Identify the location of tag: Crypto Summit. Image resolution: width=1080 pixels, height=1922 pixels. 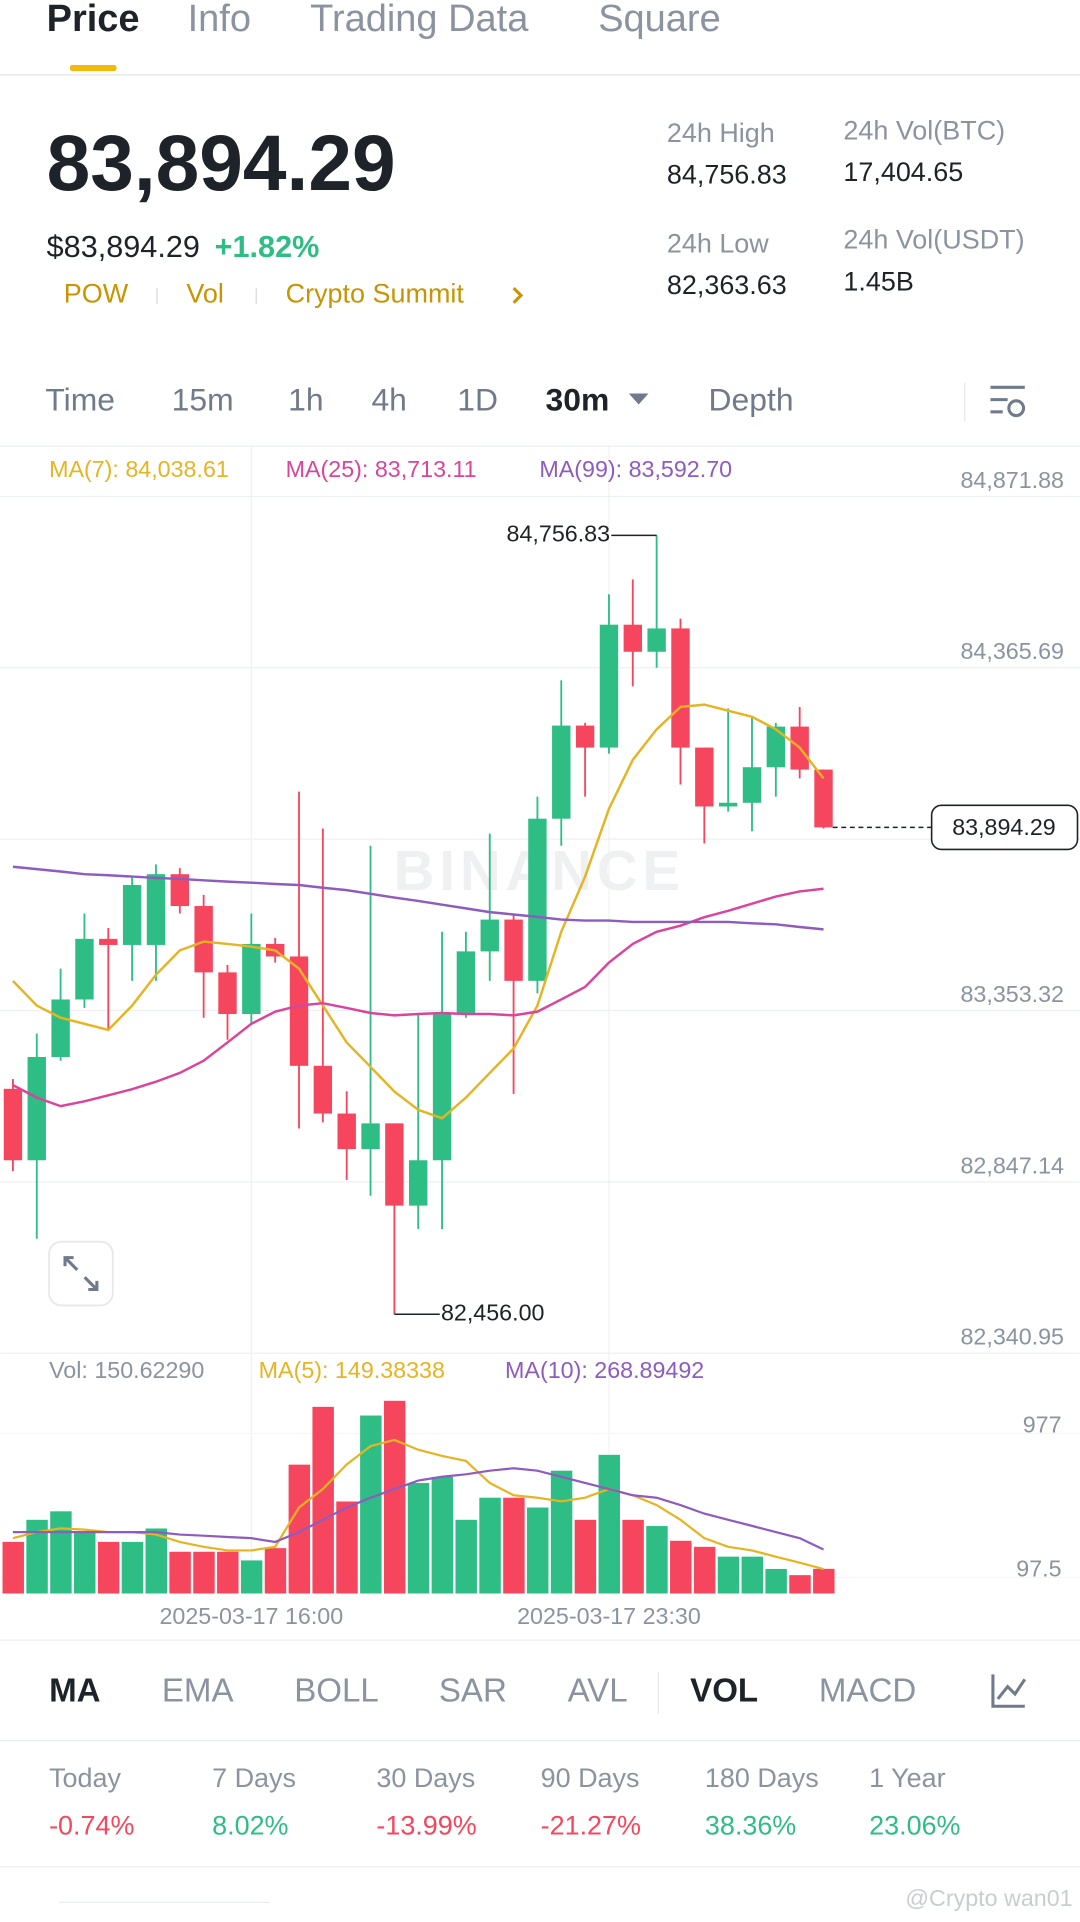
(375, 294).